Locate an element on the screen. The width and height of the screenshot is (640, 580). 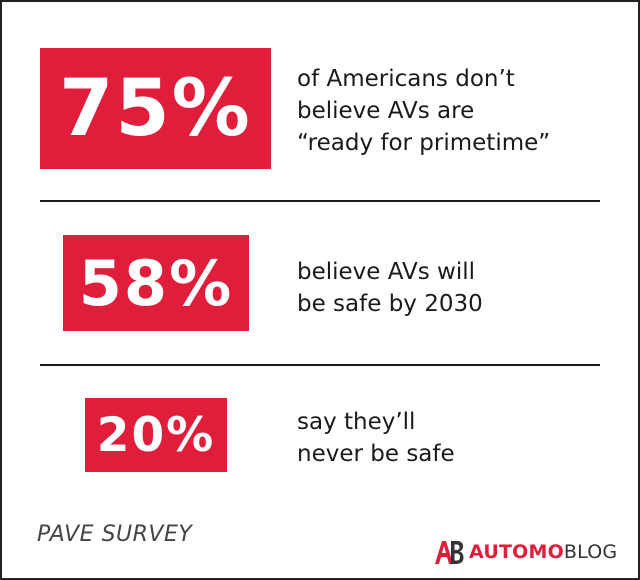
stat-description-3: say they’ll never be safe is located at coordinates (376, 438).